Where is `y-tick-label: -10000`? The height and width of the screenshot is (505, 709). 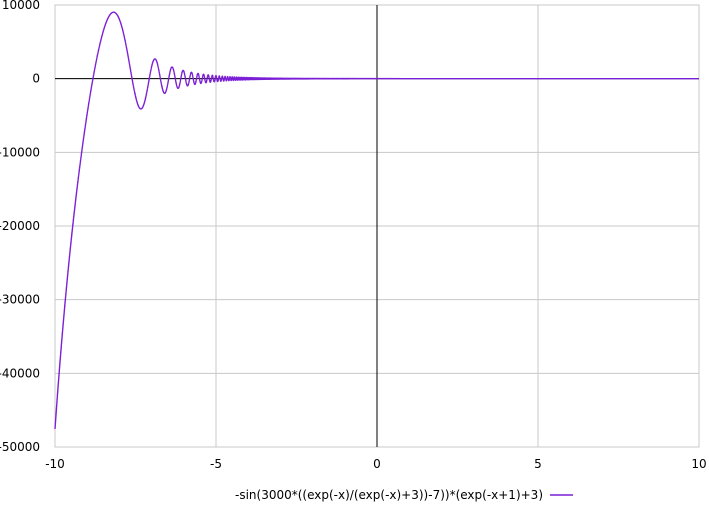
y-tick-label: -10000 is located at coordinates (20, 152).